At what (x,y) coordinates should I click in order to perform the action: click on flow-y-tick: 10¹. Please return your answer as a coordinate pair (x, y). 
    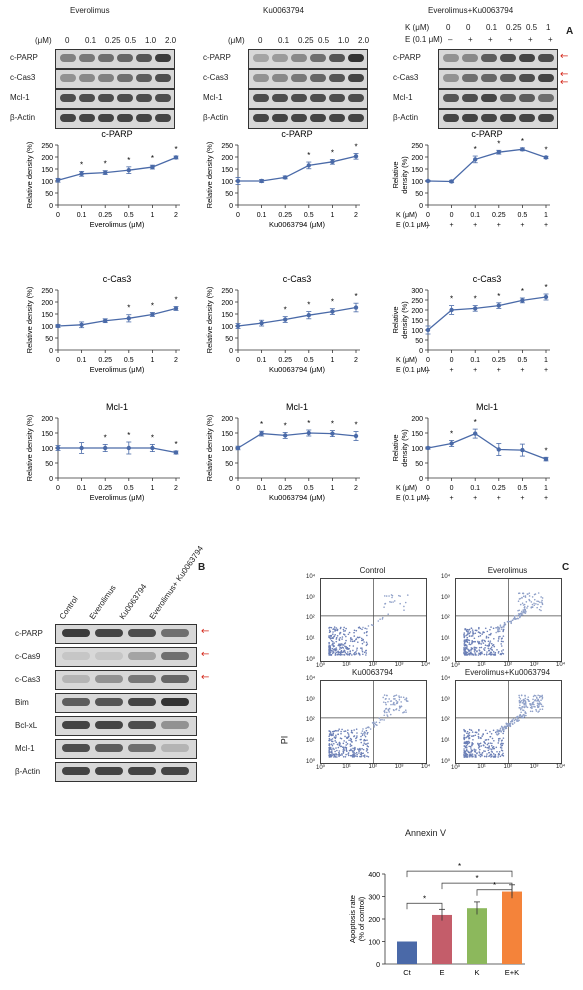
    Looking at the image, I should click on (445, 740).